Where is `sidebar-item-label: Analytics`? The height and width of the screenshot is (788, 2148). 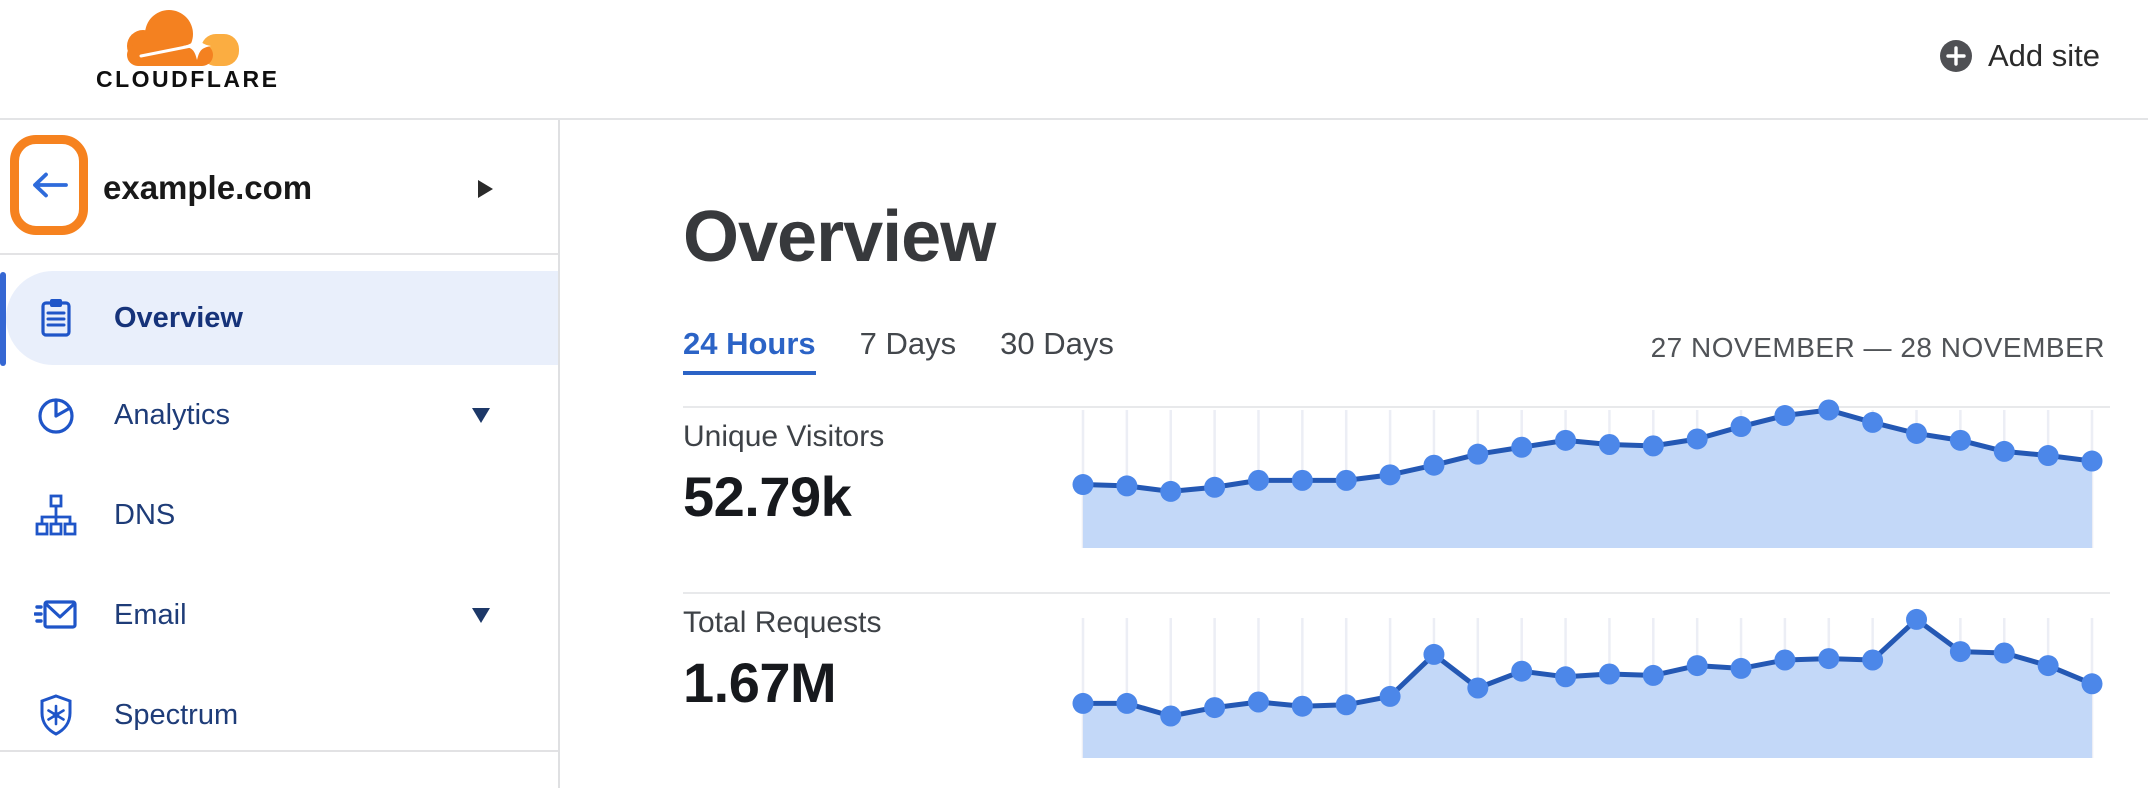
sidebar-item-label: Analytics is located at coordinates (172, 414).